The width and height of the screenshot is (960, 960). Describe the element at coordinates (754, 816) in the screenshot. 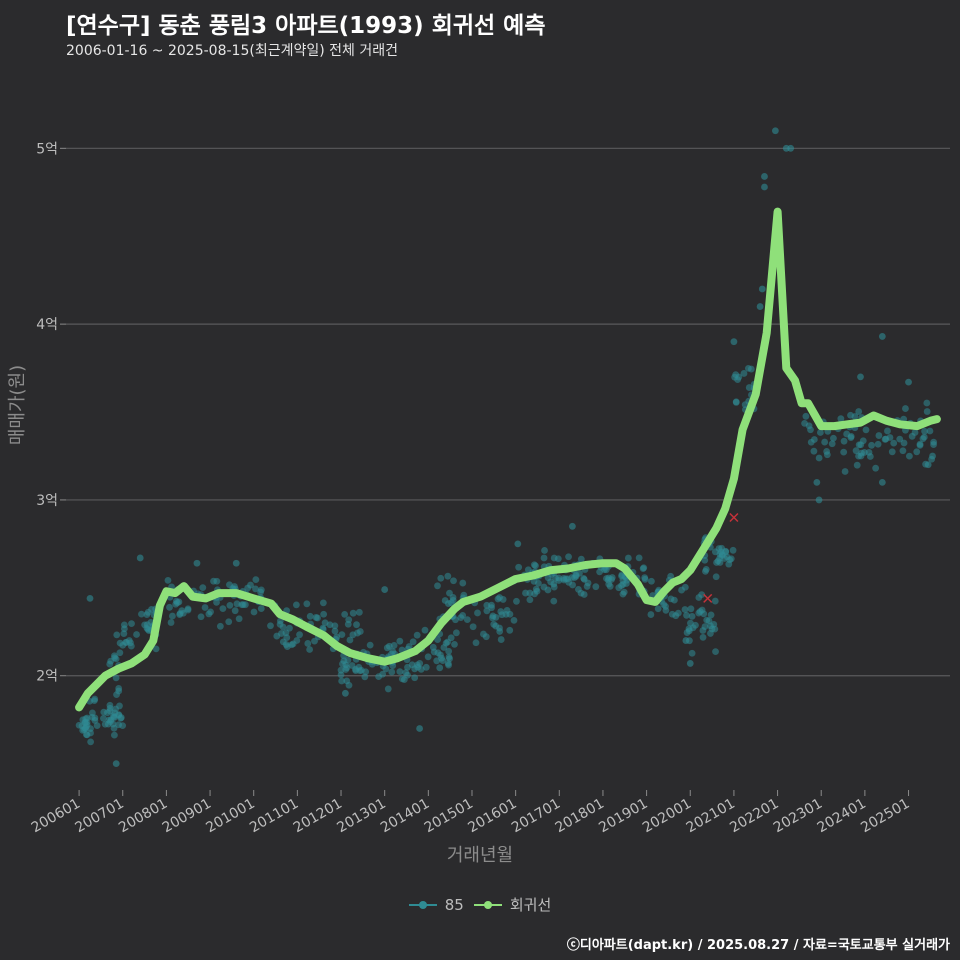

I see `x-tick-label: 202201` at that location.